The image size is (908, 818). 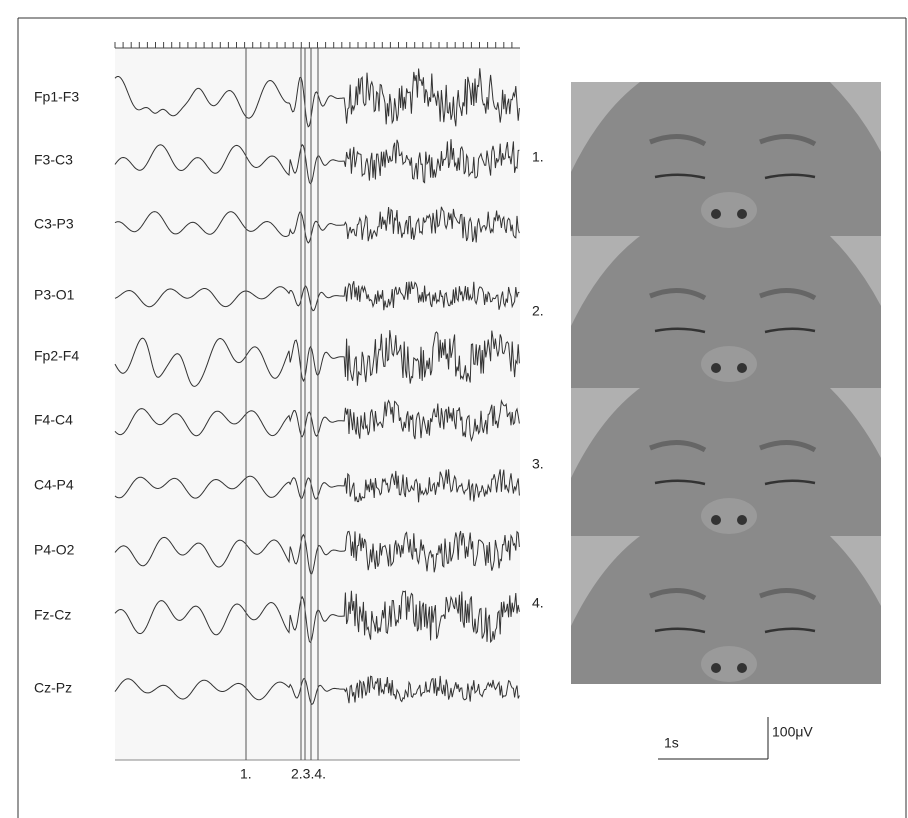 What do you see at coordinates (246, 774) in the screenshot?
I see `event-label: 1.` at bounding box center [246, 774].